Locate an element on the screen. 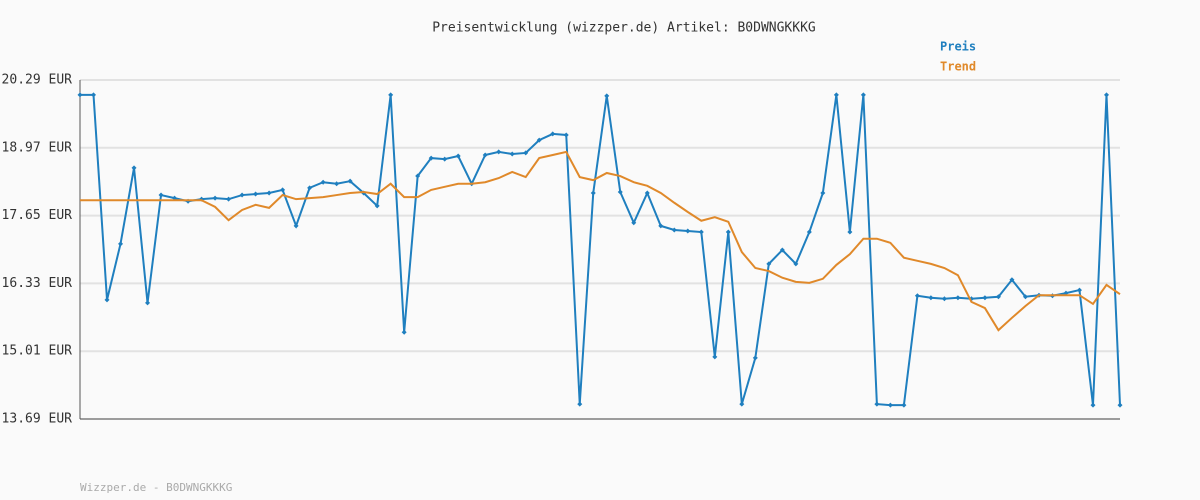 This screenshot has height=500, width=1200. y-tick-label: 15.01 EUR is located at coordinates (37, 351).